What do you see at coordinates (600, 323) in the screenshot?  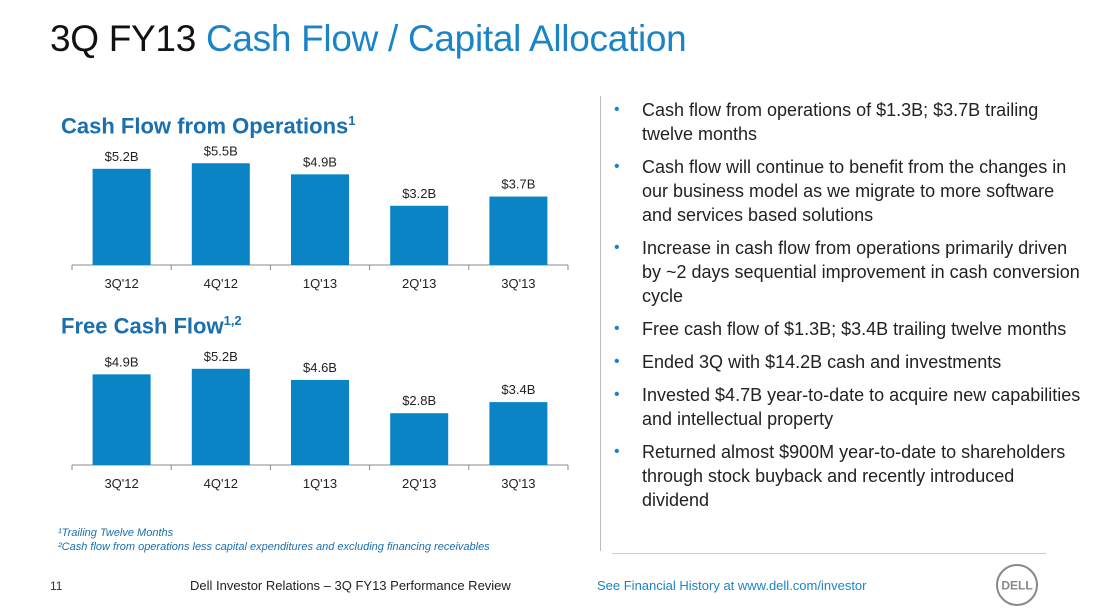 I see `column-divider` at bounding box center [600, 323].